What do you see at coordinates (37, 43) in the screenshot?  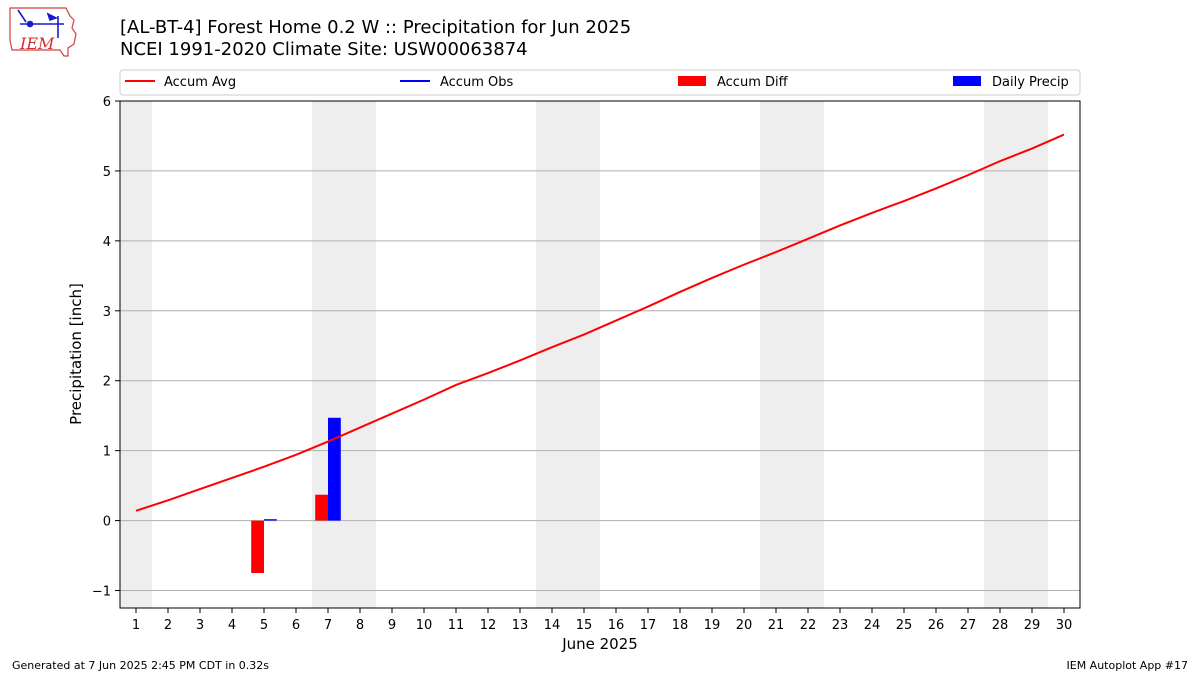 I see `logo-text: IEM` at bounding box center [37, 43].